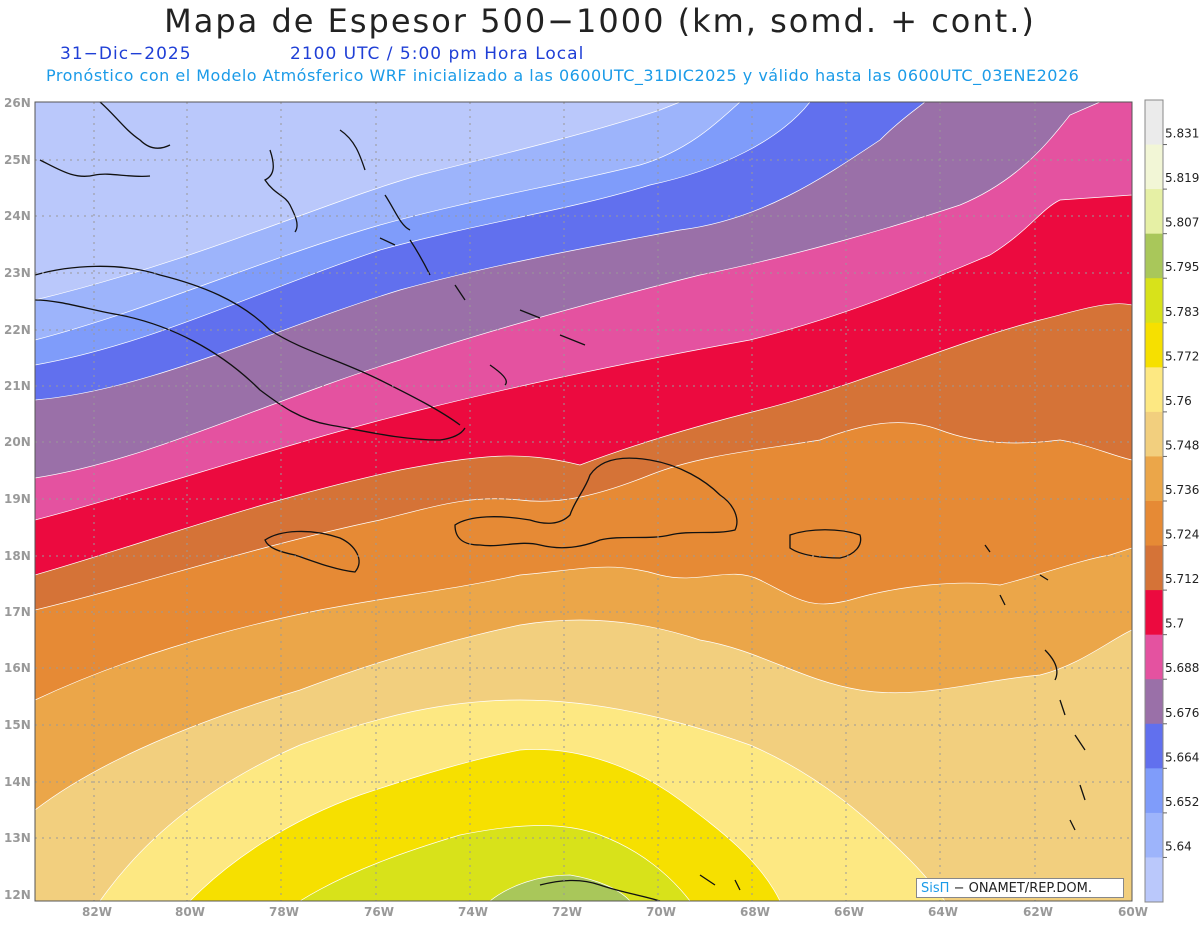 Image resolution: width=1200 pixels, height=927 pixels. What do you see at coordinates (1182, 490) in the screenshot?
I see `colorbar-label: 5.736` at bounding box center [1182, 490].